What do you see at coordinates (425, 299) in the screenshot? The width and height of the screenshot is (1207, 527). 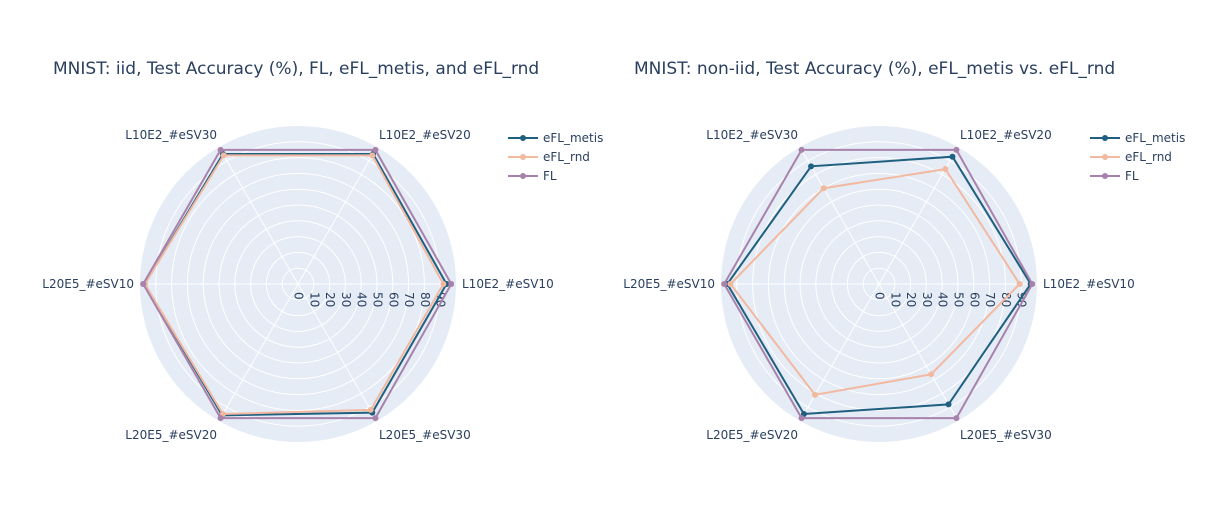 I see `radial-tick-label: 80` at bounding box center [425, 299].